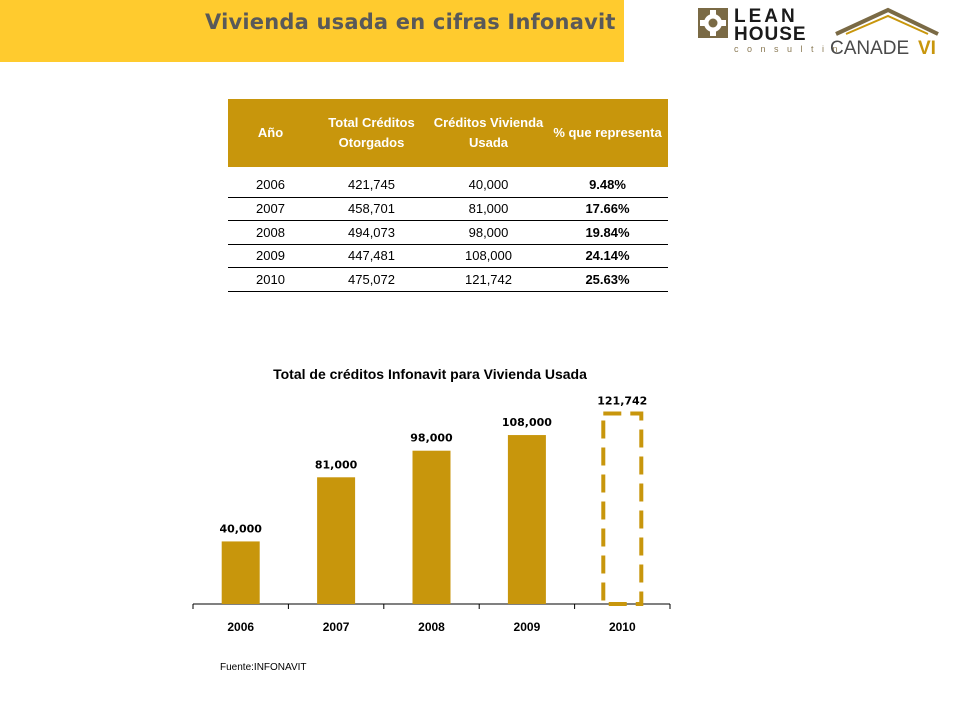 The image size is (960, 720). What do you see at coordinates (270, 182) in the screenshot?
I see `cell-year: 2006` at bounding box center [270, 182].